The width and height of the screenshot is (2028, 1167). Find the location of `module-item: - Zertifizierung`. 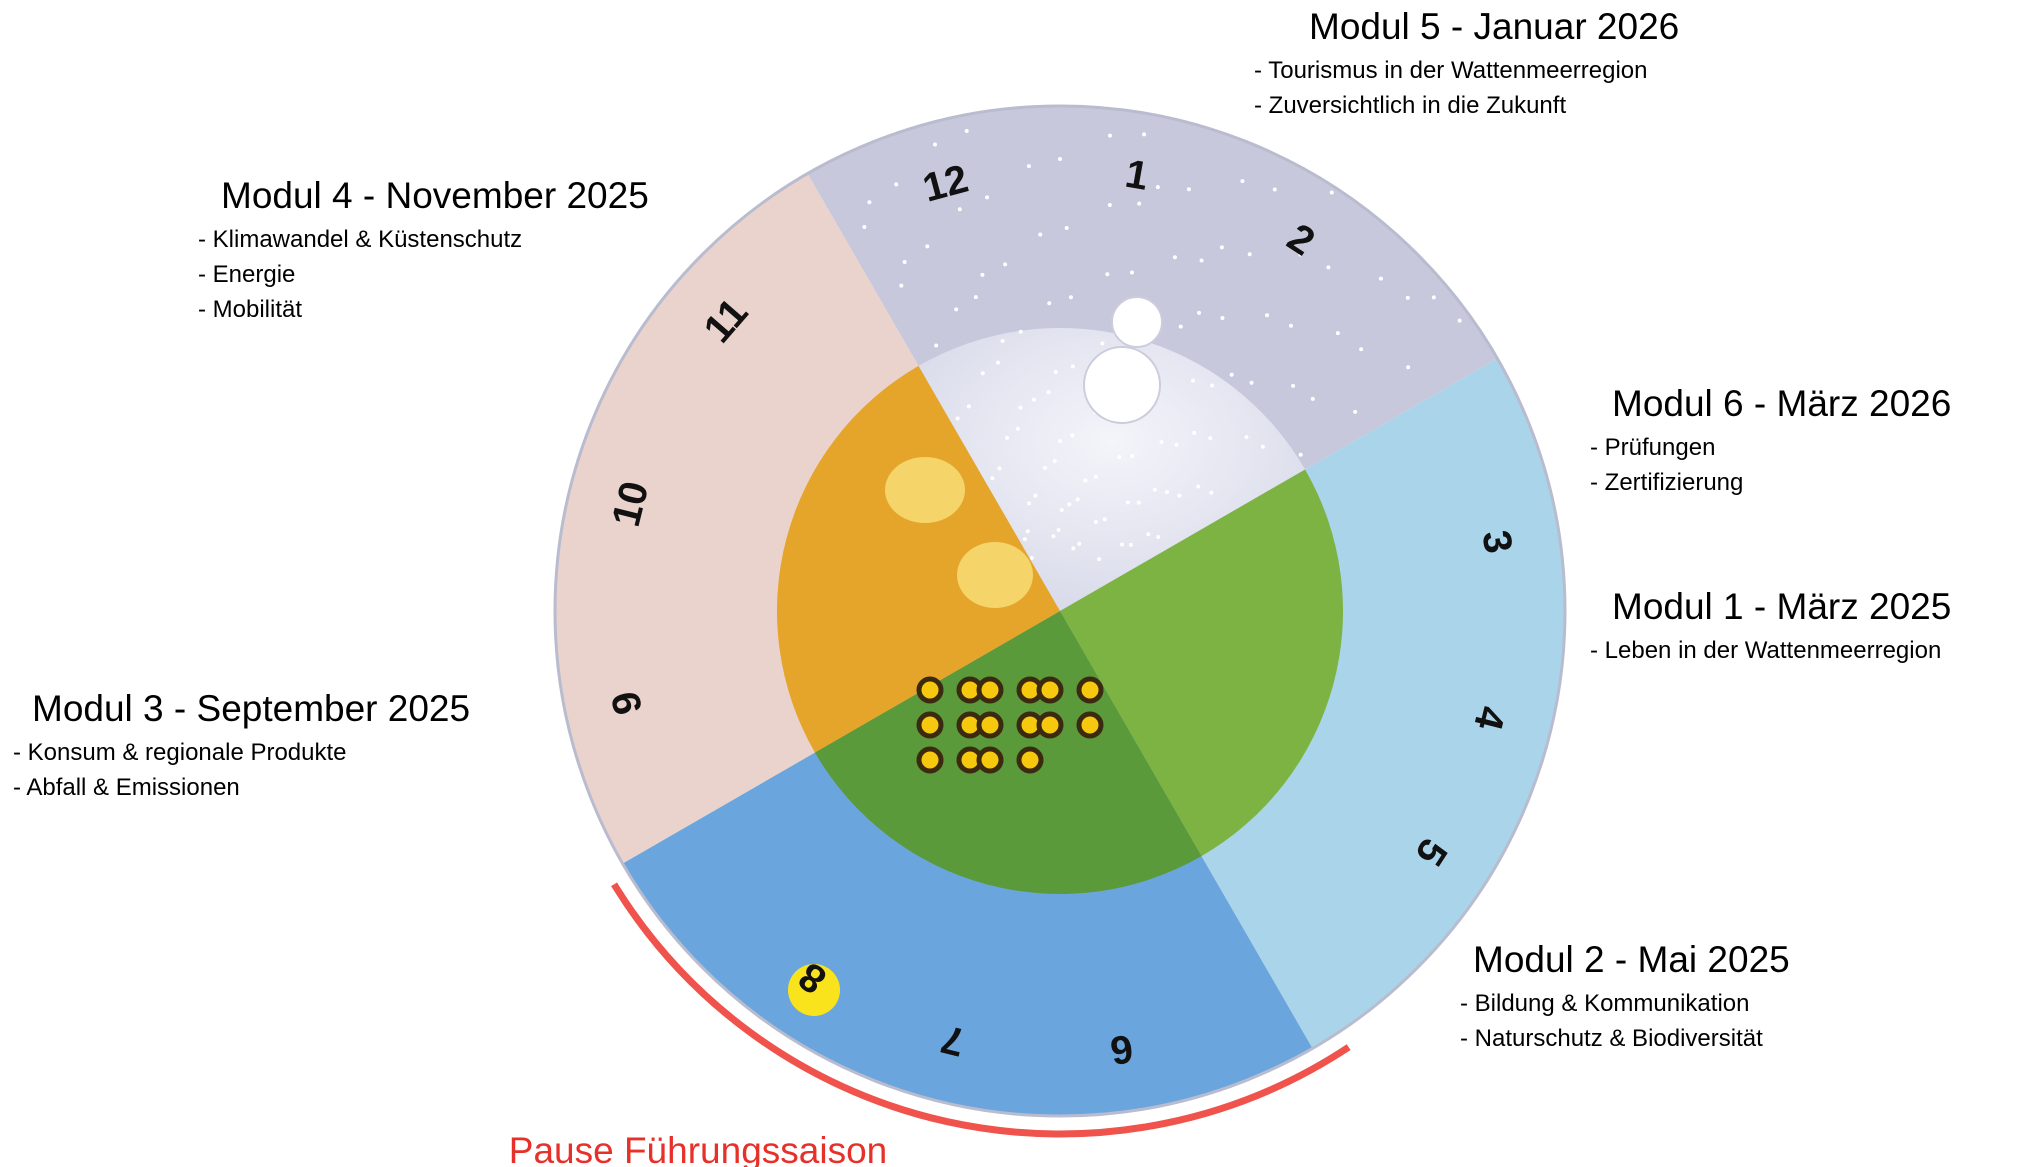

module-item: - Zertifizierung is located at coordinates (1666, 482).